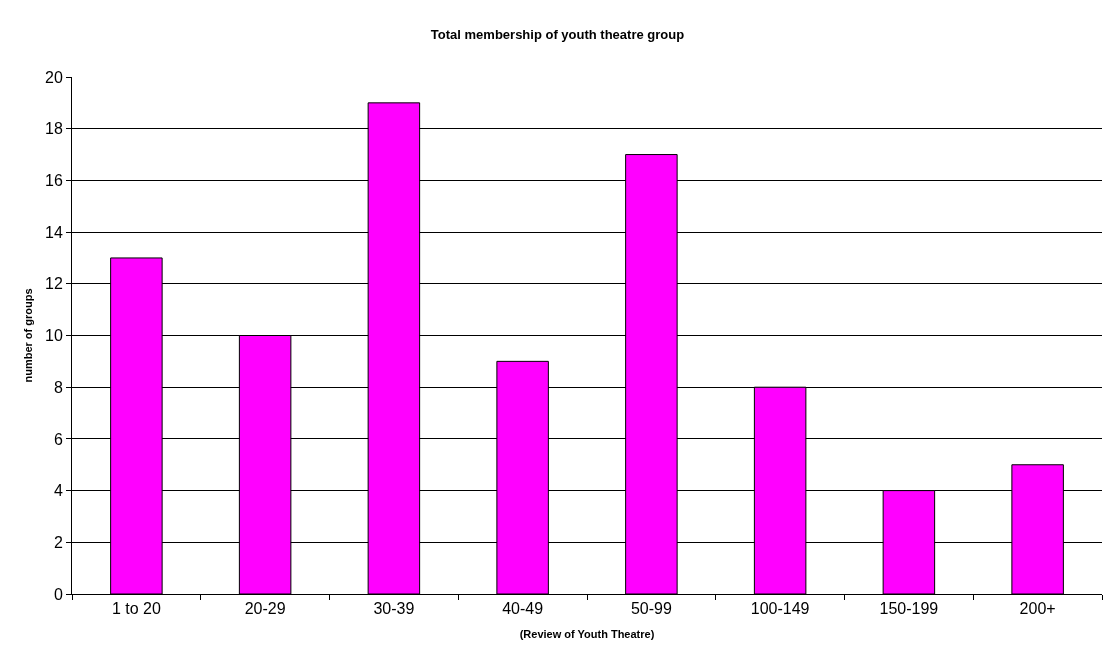  What do you see at coordinates (265, 609) in the screenshot?
I see `x-tick-label: 20-29` at bounding box center [265, 609].